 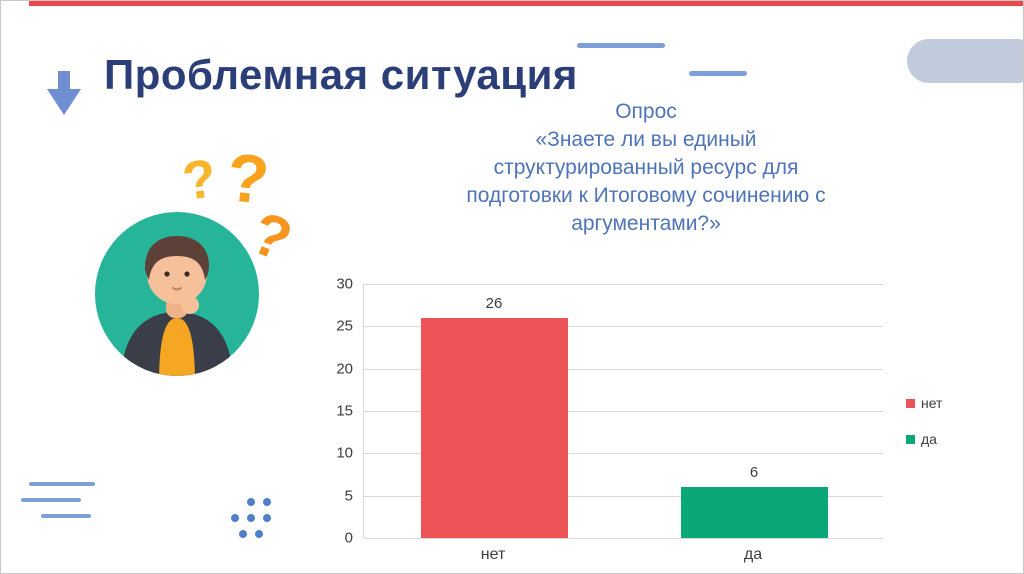 I want to click on page-title: Проблемная ситуация, so click(x=341, y=74).